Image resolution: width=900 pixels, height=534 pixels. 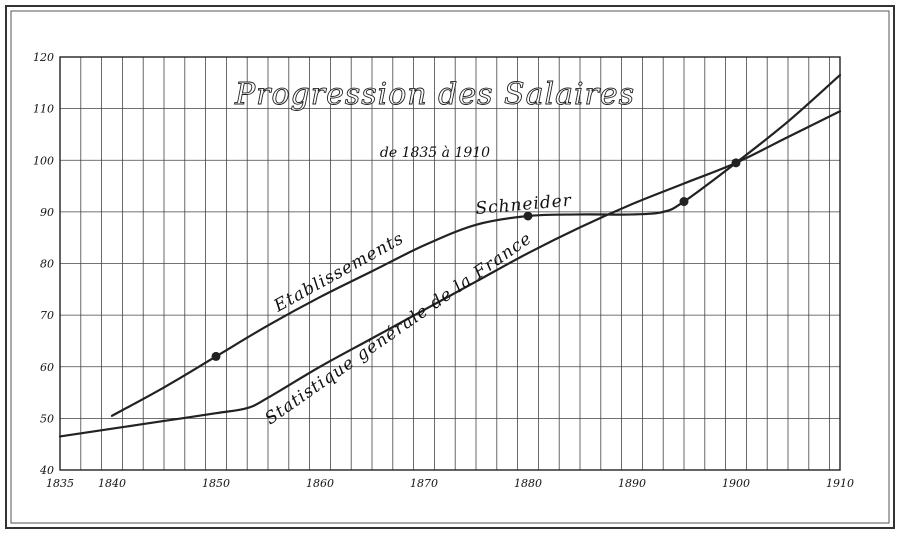 What do you see at coordinates (46, 470) in the screenshot?
I see `y-tick-label: 40` at bounding box center [46, 470].